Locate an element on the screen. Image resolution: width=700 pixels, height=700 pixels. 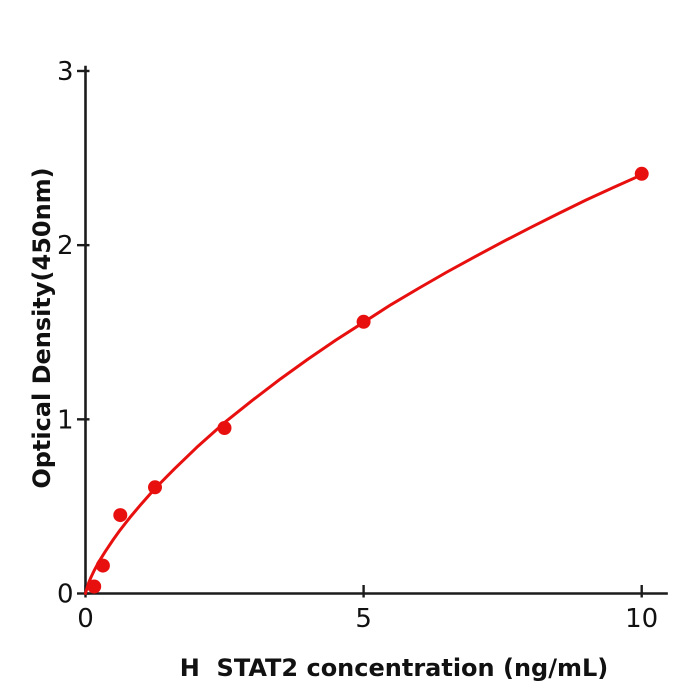
y-axis-label: Optical Density(450nm) is located at coordinates (42, 328).